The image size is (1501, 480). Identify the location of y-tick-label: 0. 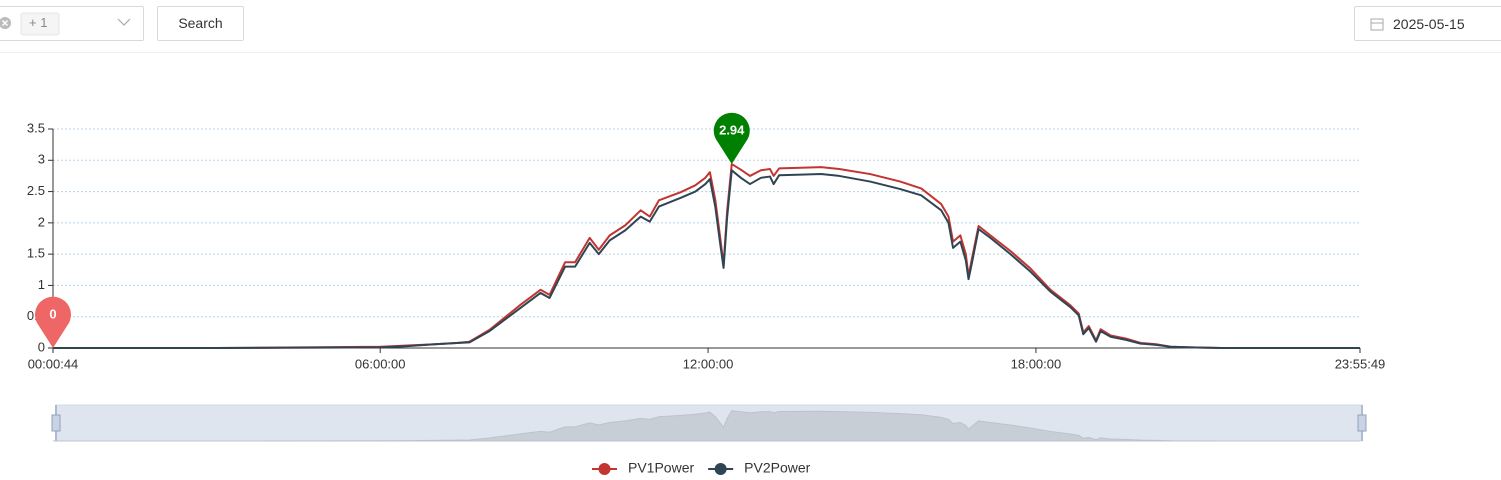
(41, 346).